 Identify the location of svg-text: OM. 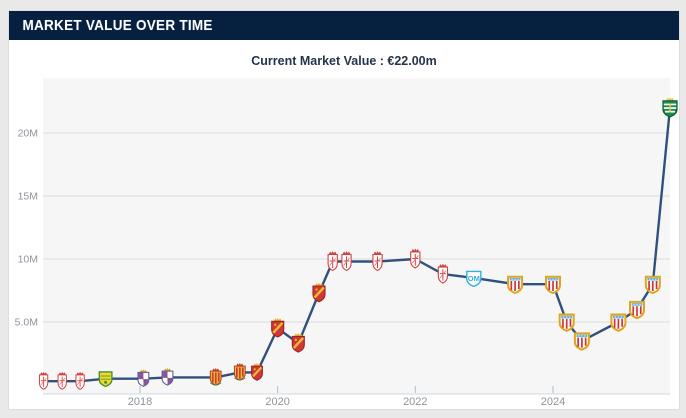
(474, 278).